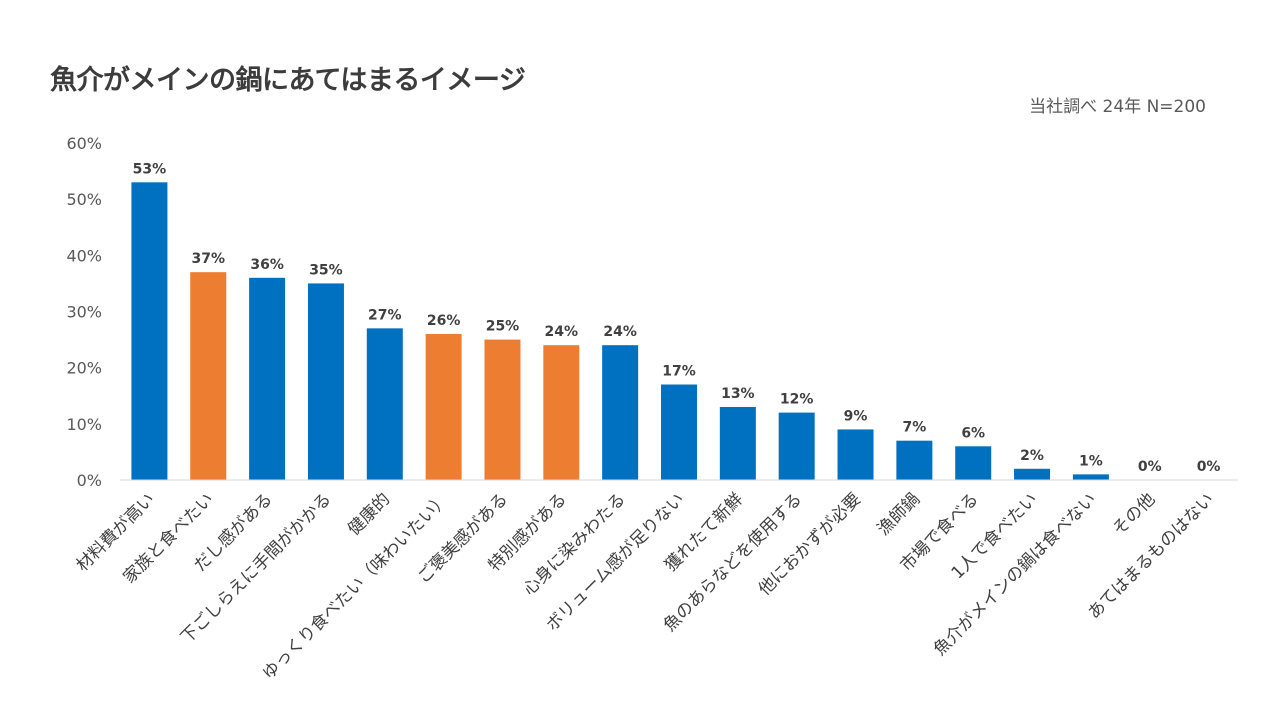 The image size is (1280, 720). Describe the element at coordinates (84, 199) in the screenshot. I see `y-tick-label: 50%` at that location.